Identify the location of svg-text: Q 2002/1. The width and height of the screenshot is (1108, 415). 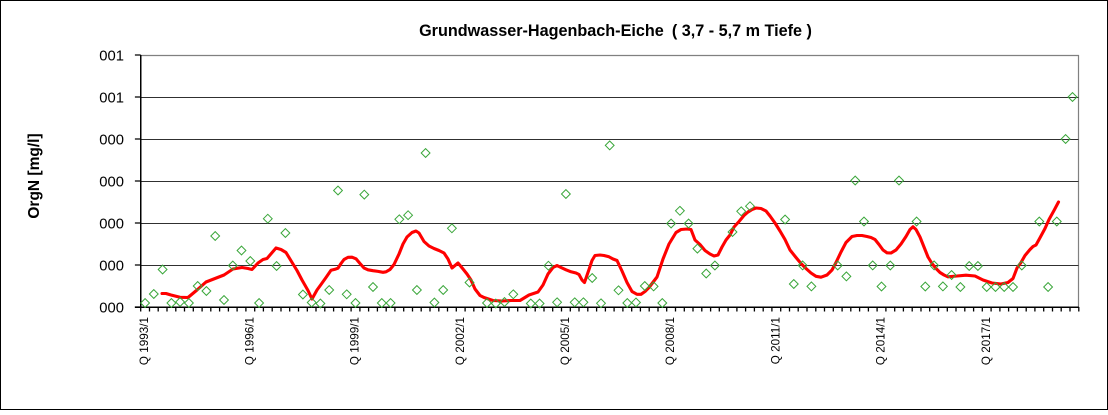
(460, 341).